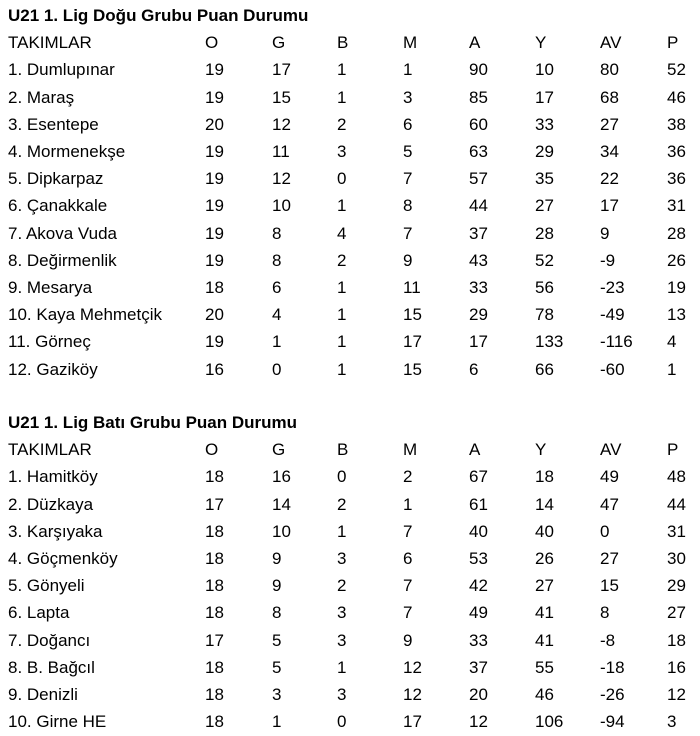 Image resolution: width=700 pixels, height=736 pixels. Describe the element at coordinates (53, 477) in the screenshot. I see `team-name: 1. Hamitköy` at that location.